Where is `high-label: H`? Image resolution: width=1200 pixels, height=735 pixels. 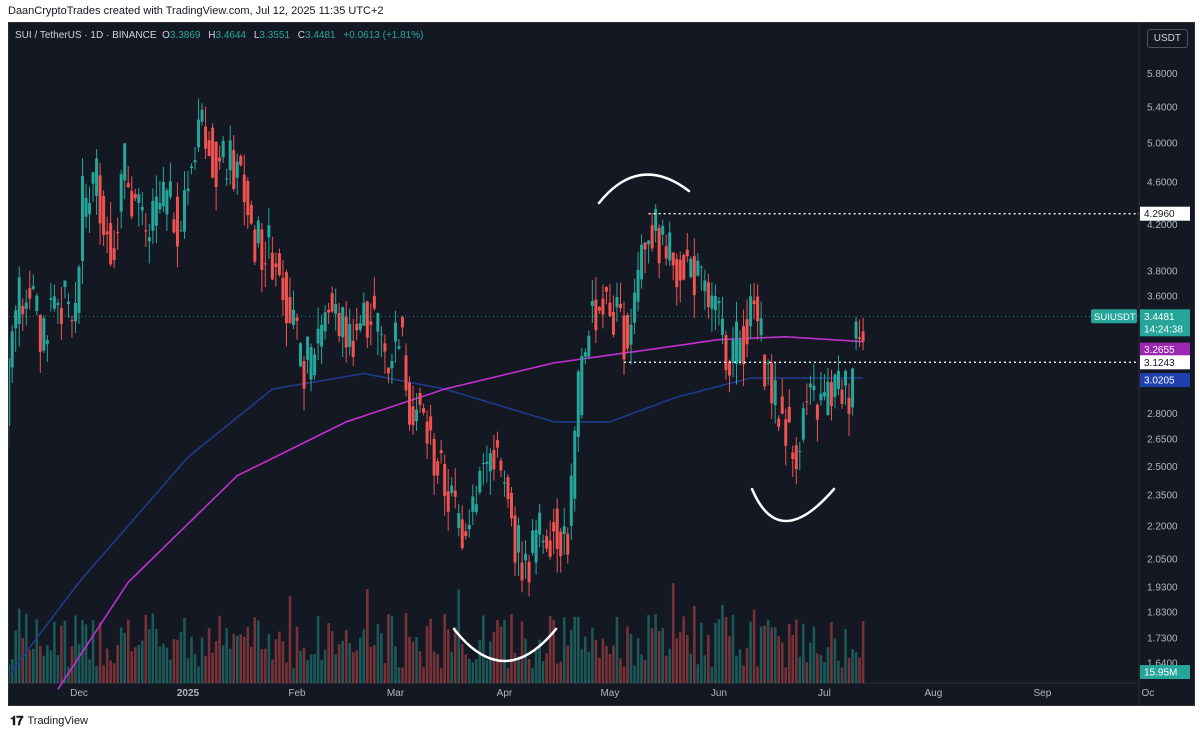 high-label: H is located at coordinates (212, 35).